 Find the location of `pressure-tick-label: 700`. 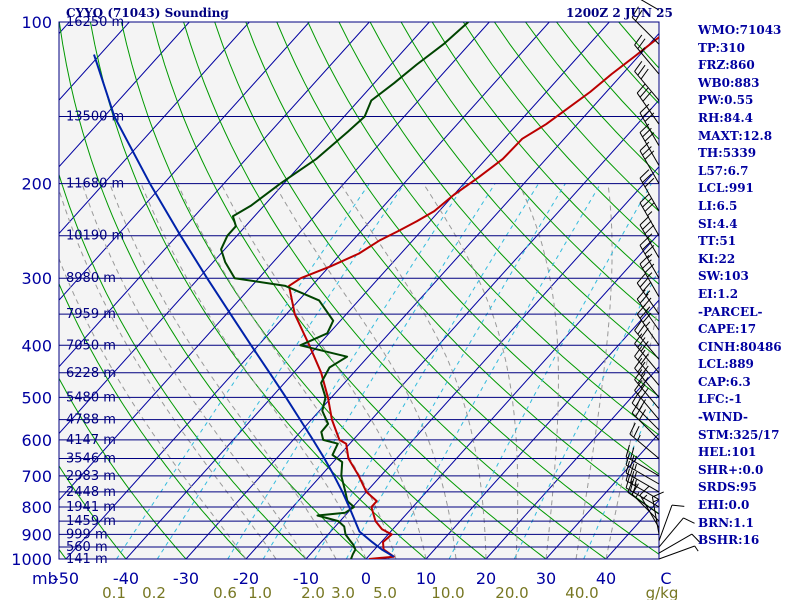

pressure-tick-label: 700 is located at coordinates (36, 476).